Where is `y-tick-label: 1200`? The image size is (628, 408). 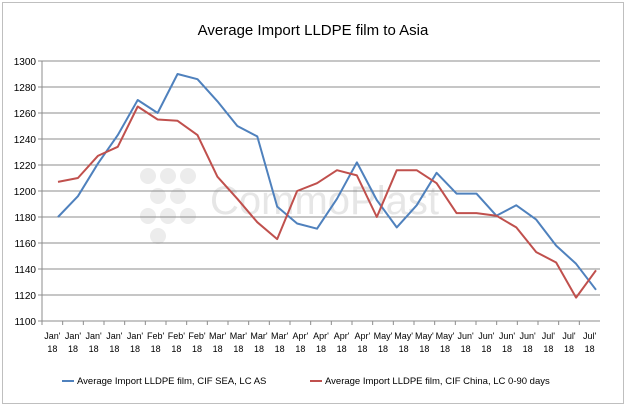
y-tick-label: 1200 is located at coordinates (25, 192).